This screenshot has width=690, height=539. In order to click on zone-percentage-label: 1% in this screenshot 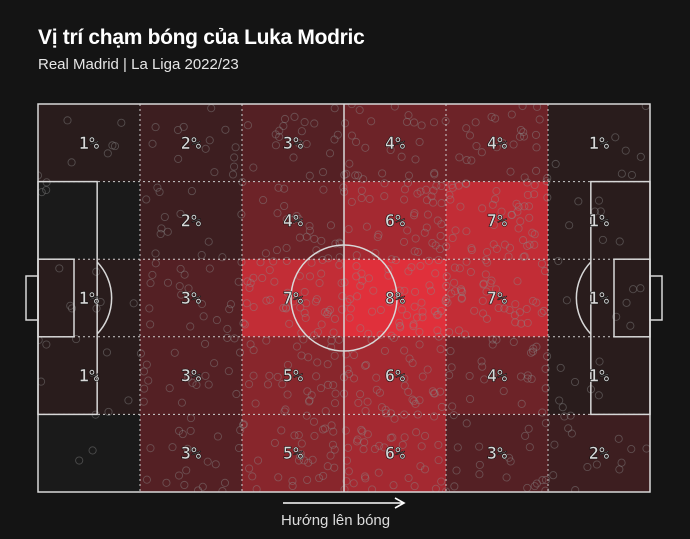, I will do `click(89, 144)`.